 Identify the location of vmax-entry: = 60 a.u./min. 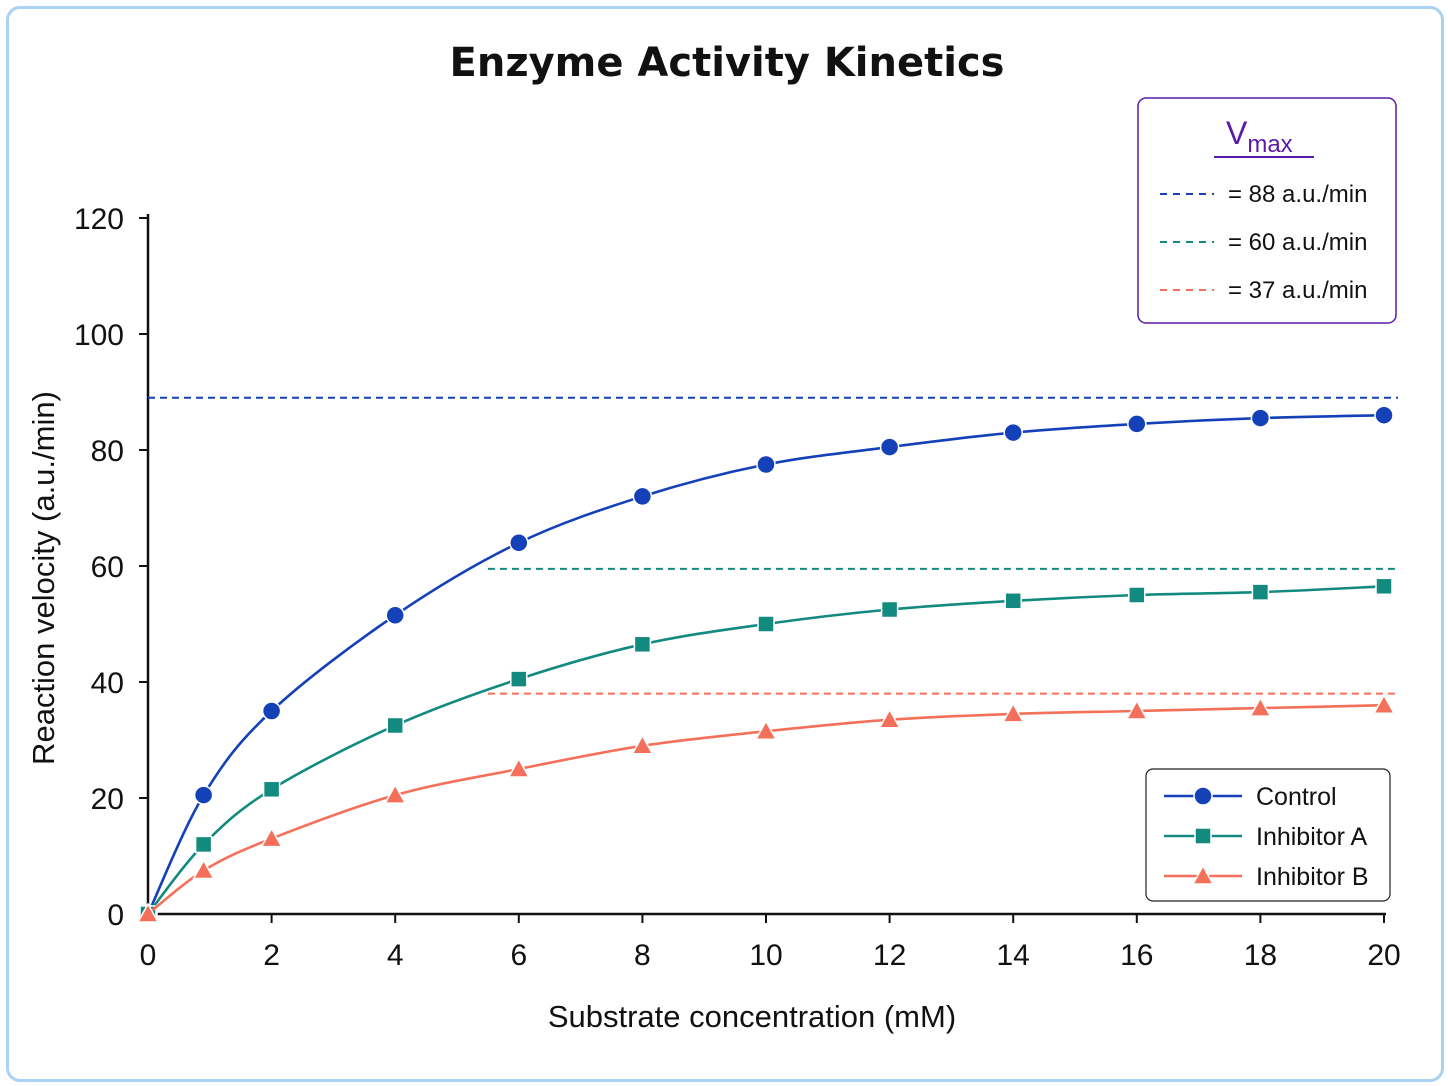
(1263, 242).